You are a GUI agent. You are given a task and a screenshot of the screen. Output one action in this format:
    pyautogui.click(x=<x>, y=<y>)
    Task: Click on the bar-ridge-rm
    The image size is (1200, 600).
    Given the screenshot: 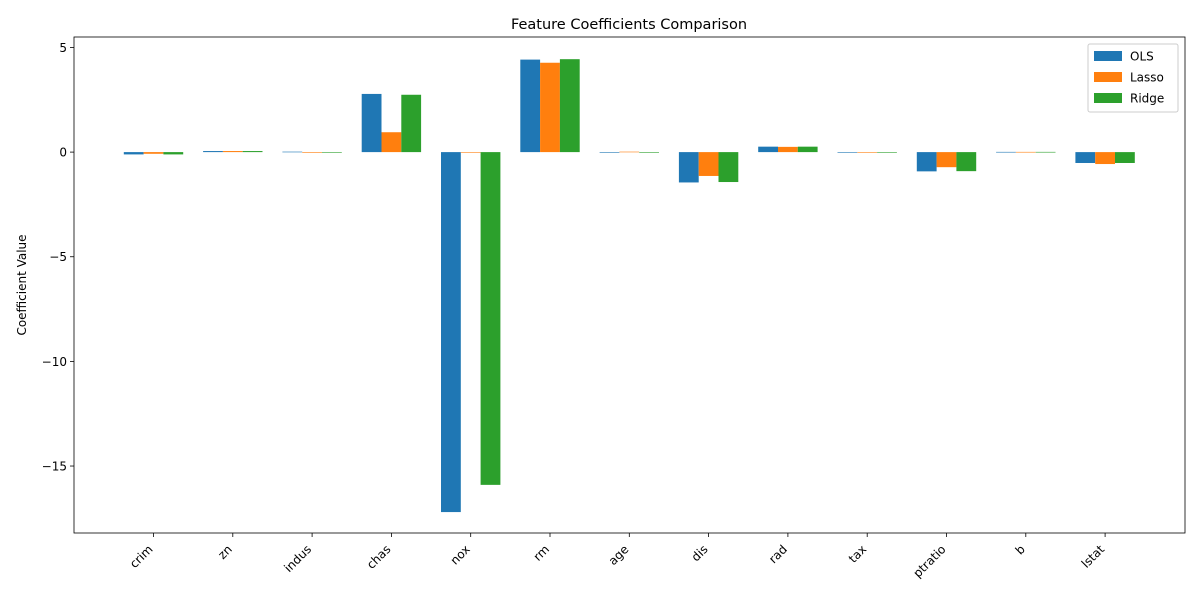 What is the action you would take?
    pyautogui.click(x=569, y=106)
    